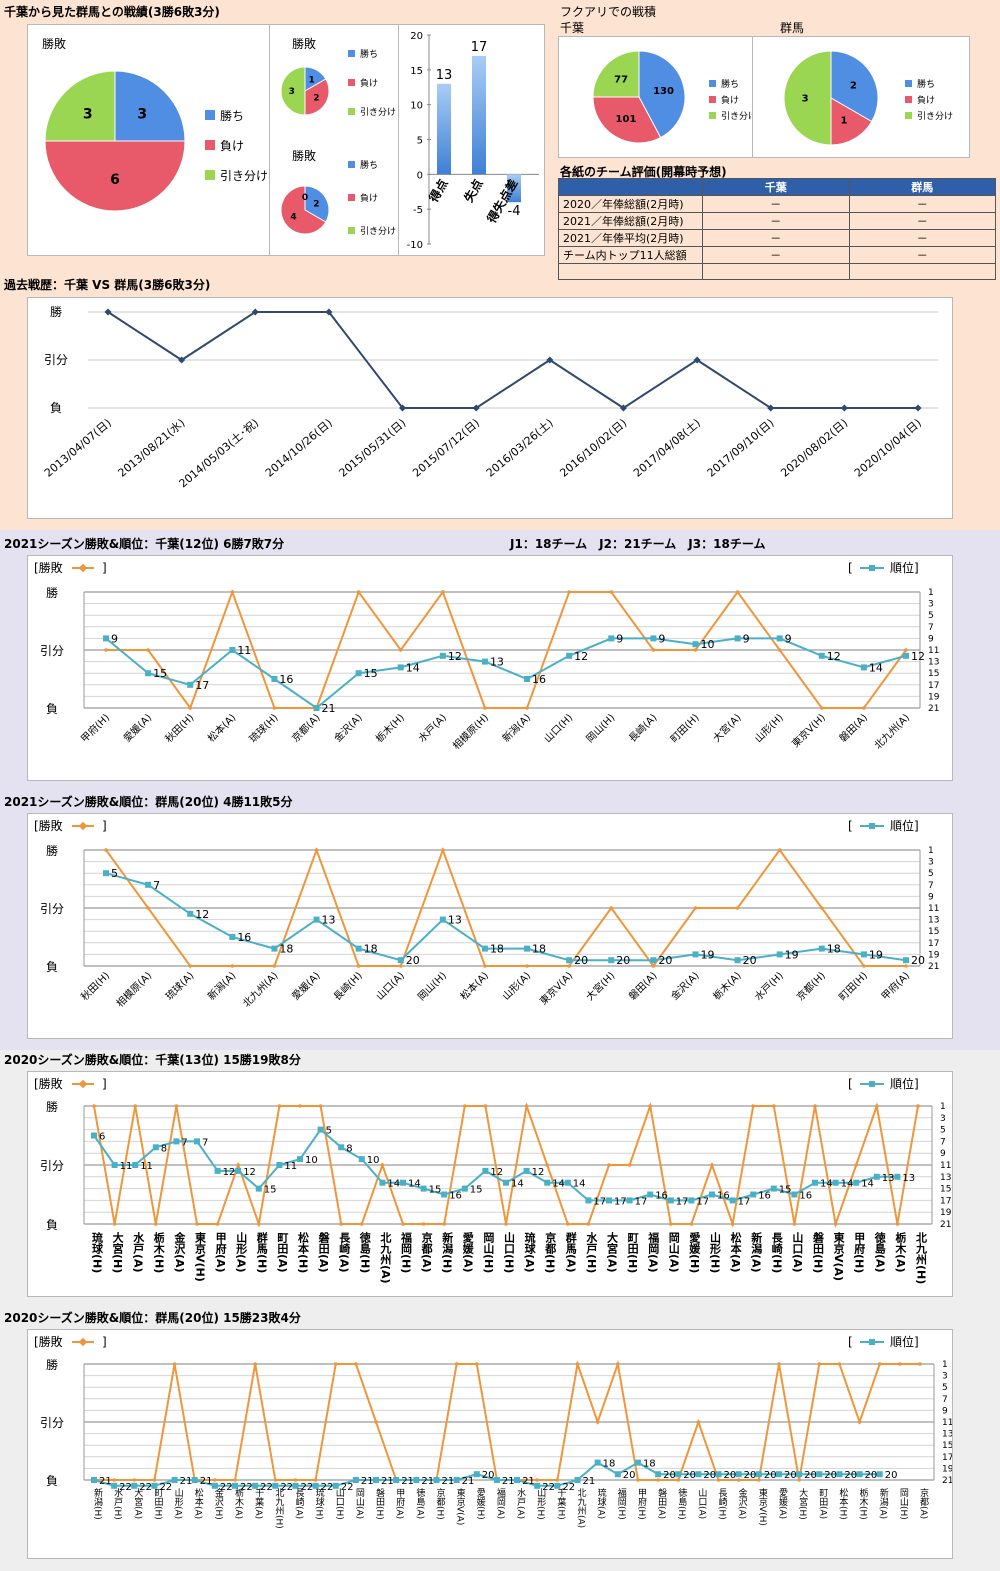  I want to click on c2020chiba-rank-label-8: 15, so click(270, 1190).